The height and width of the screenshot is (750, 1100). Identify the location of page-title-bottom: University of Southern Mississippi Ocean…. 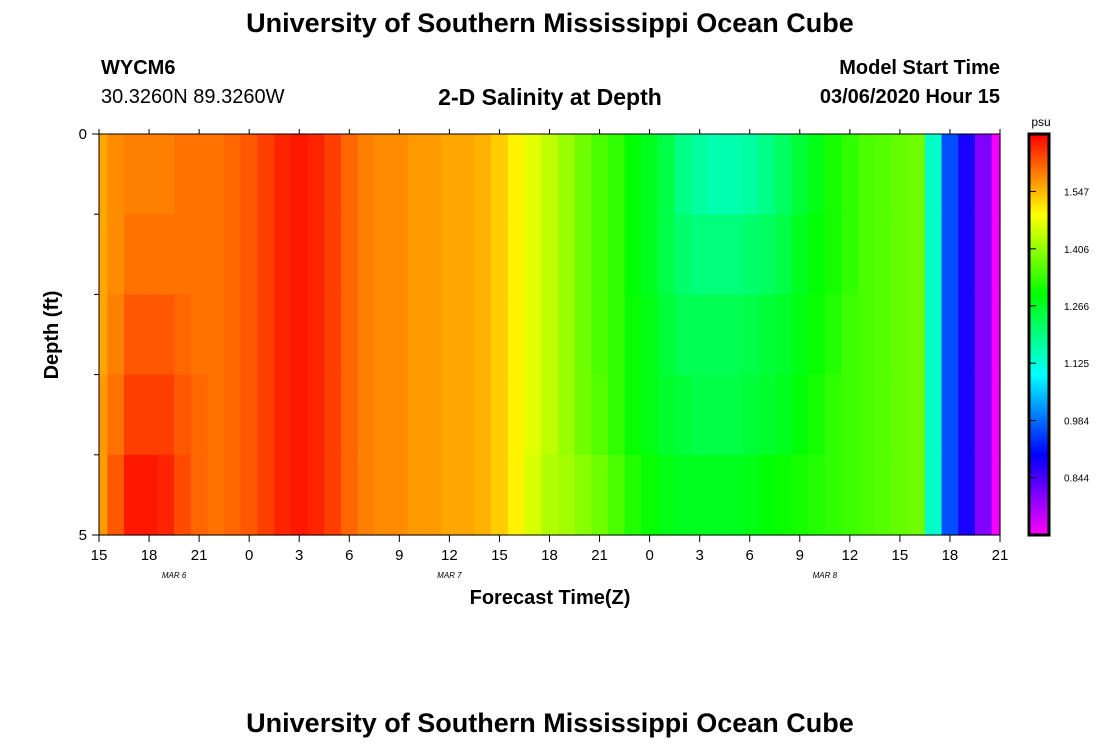
(550, 723).